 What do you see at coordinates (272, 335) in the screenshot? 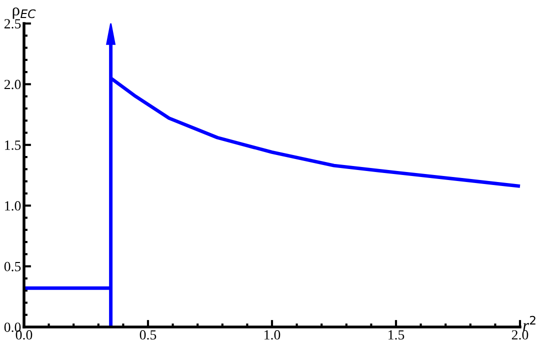
I see `x-tick-label: 1.0` at bounding box center [272, 335].